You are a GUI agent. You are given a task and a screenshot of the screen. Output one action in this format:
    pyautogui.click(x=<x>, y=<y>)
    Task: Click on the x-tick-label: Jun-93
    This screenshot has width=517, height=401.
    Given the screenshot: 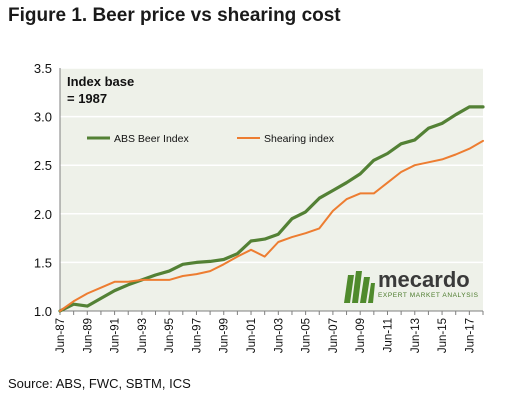 What is the action you would take?
    pyautogui.click(x=143, y=335)
    